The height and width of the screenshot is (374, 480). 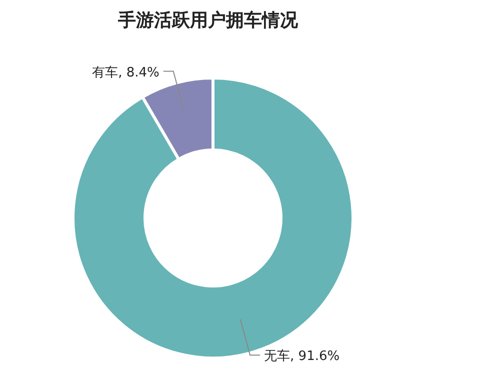 What do you see at coordinates (302, 356) in the screenshot?
I see `slice-label: 无车, 91.6%` at bounding box center [302, 356].